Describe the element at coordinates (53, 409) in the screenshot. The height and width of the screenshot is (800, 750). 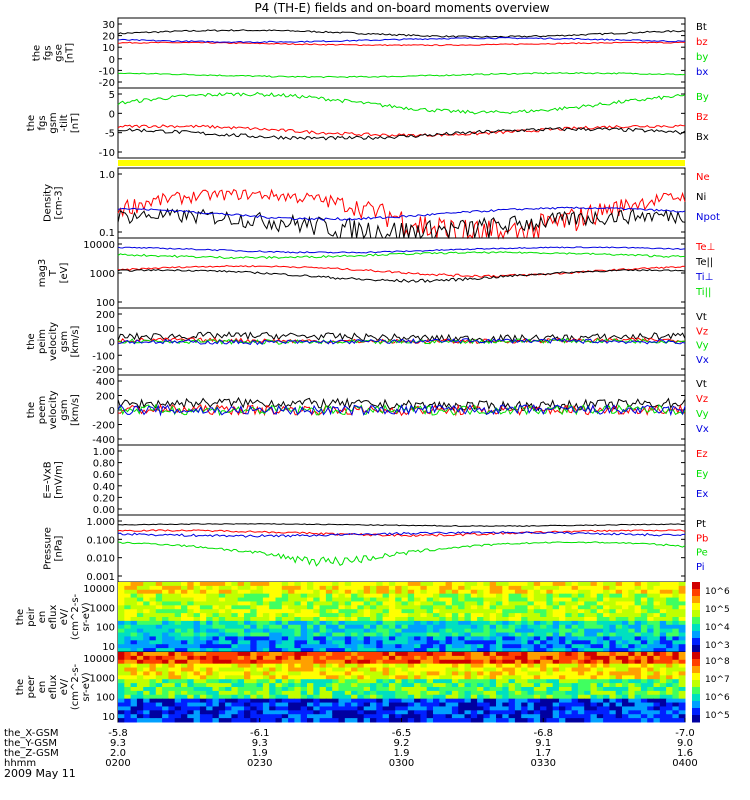
I see `y-axis-label: velocity` at that location.